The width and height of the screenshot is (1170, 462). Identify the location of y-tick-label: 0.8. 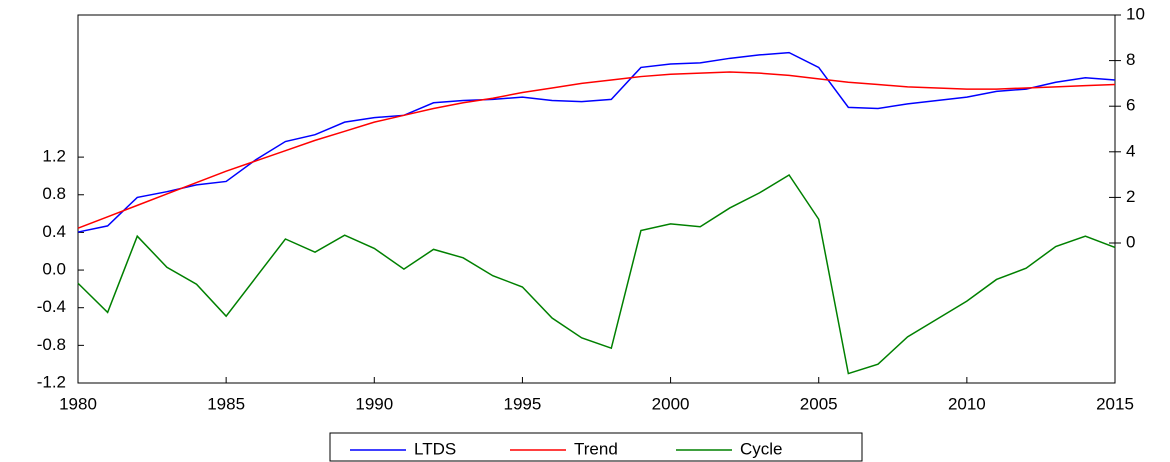
(54, 193).